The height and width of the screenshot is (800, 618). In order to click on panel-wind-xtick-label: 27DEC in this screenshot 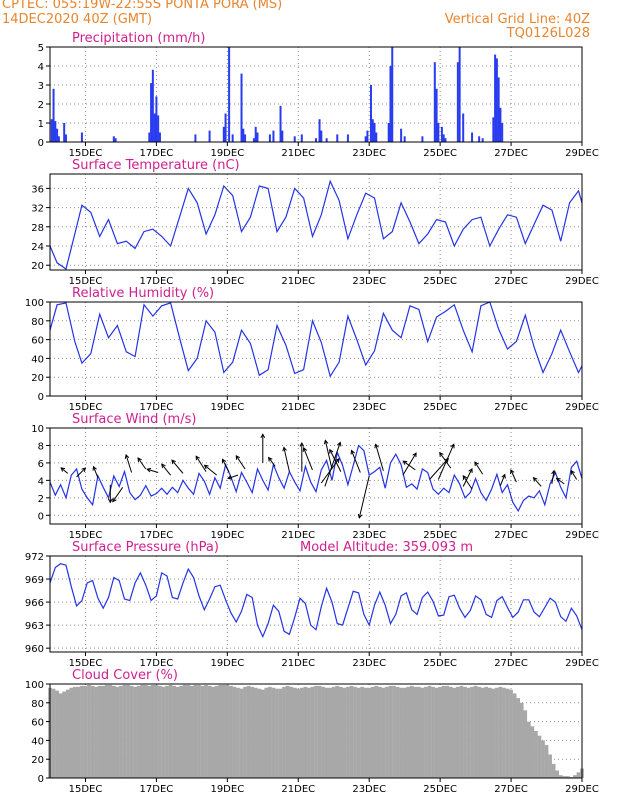, I will do `click(511, 535)`.